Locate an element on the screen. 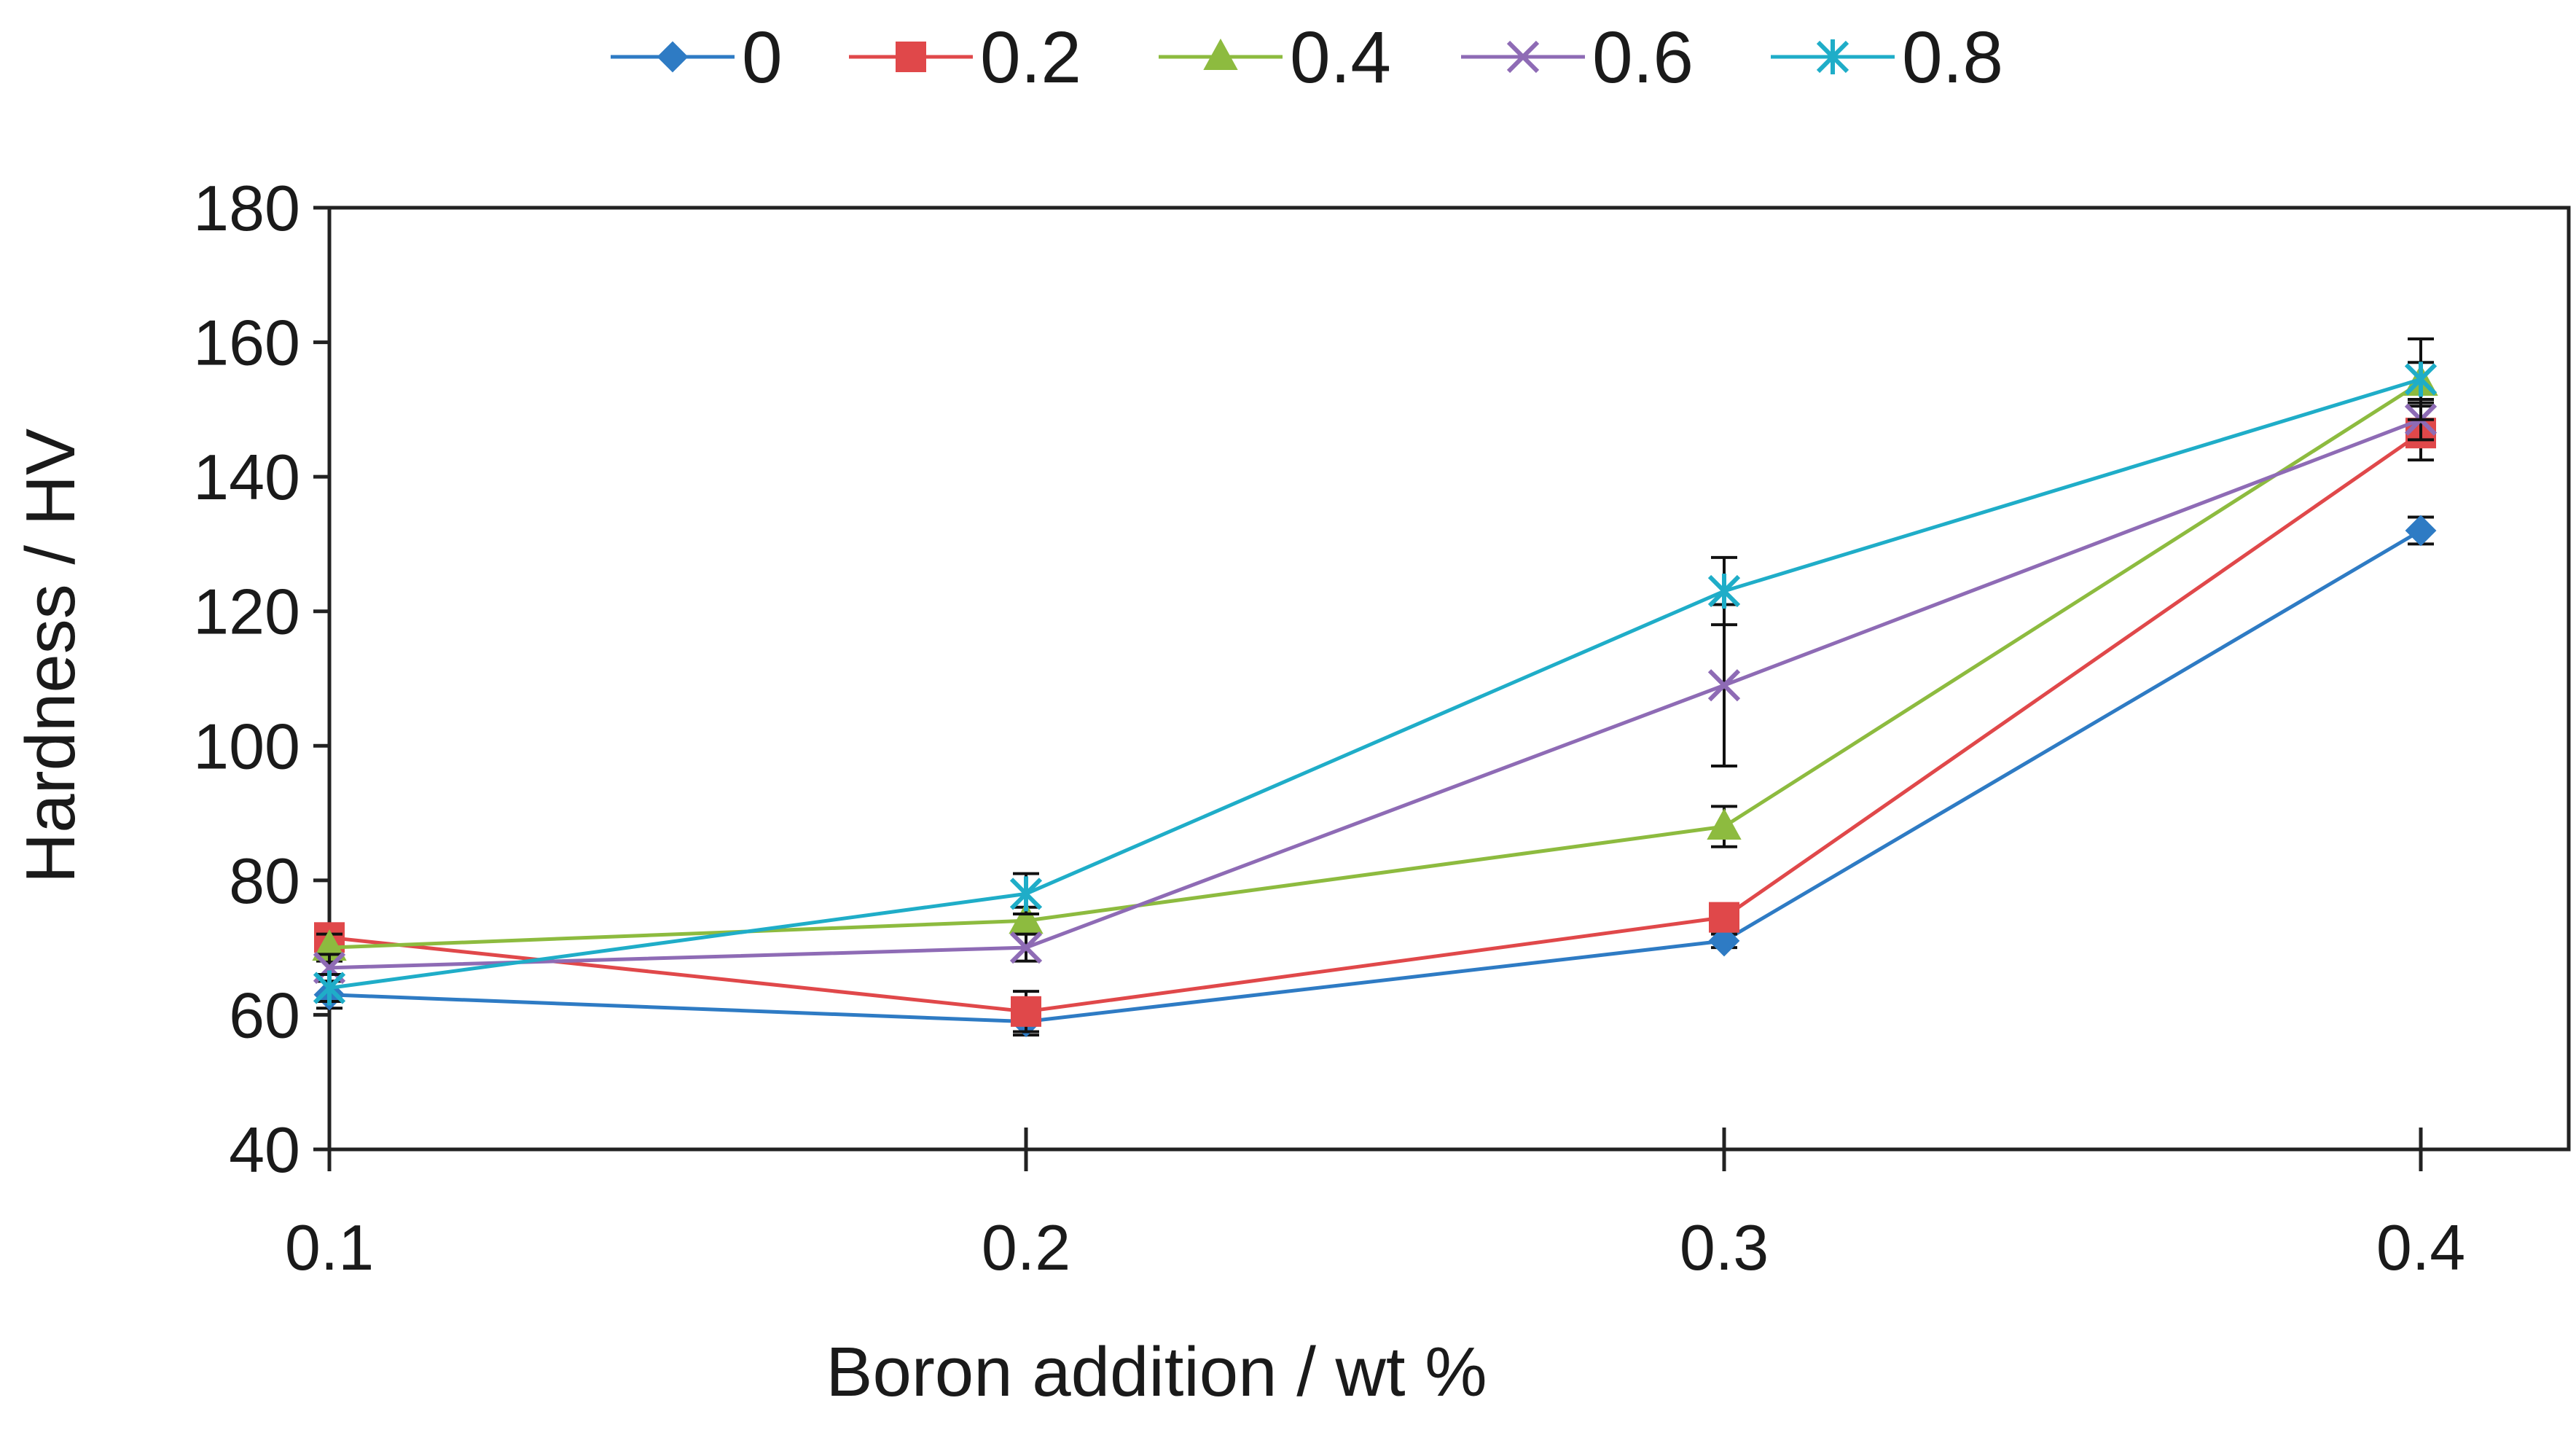  y-tick-label: 120 is located at coordinates (246, 612).